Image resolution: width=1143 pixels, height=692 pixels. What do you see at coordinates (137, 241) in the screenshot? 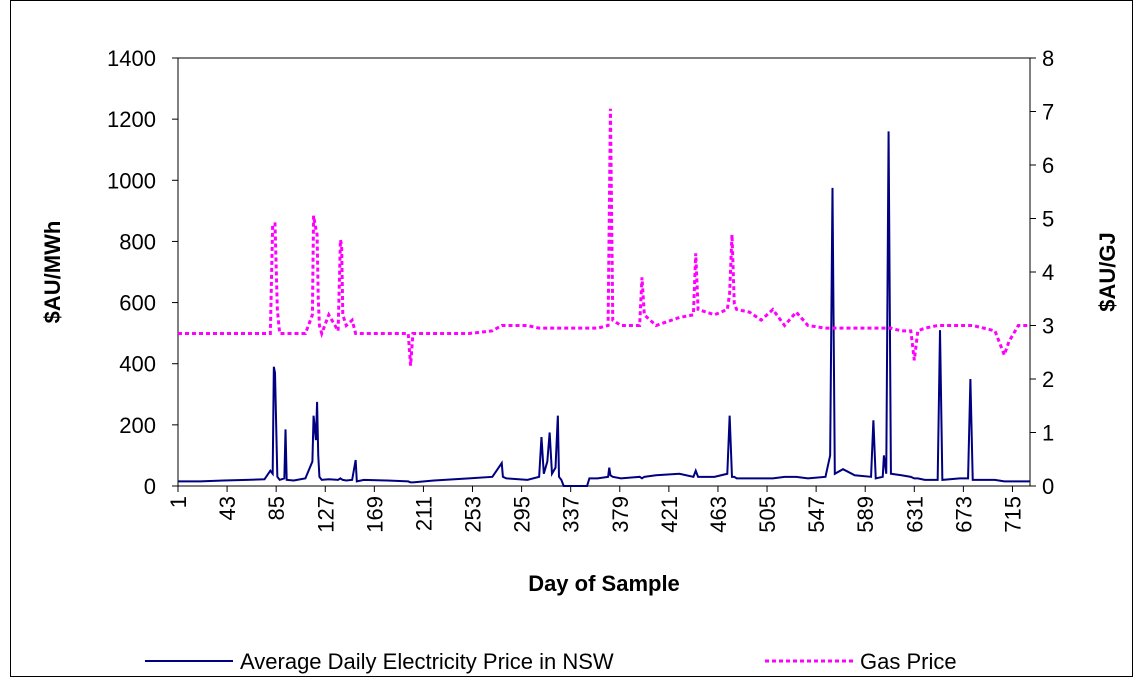
I see `y-tick-label: 800` at bounding box center [137, 241].